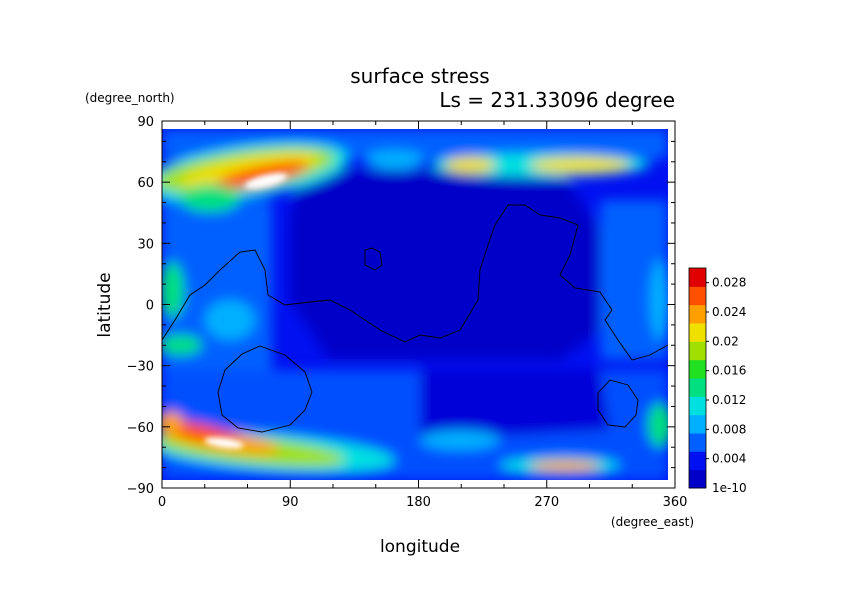 This screenshot has height=595, width=842. I want to click on chart-title: surface stress, so click(419, 76).